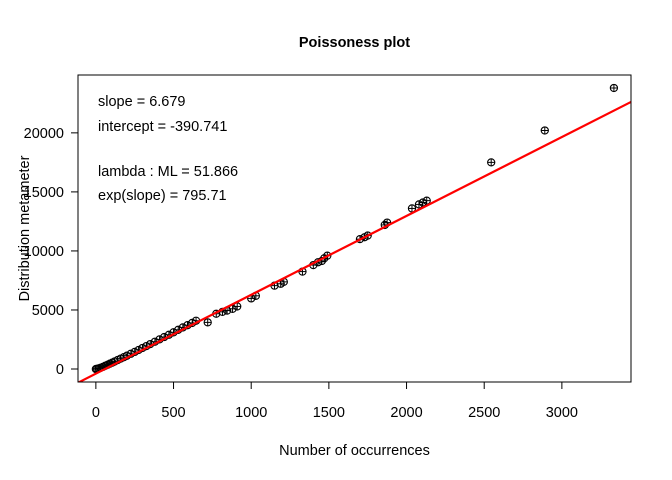 The height and width of the screenshot is (480, 672). Describe the element at coordinates (335, 401) in the screenshot. I see `x-axis: 0 500 1000 1500 2000 2500 3000` at that location.